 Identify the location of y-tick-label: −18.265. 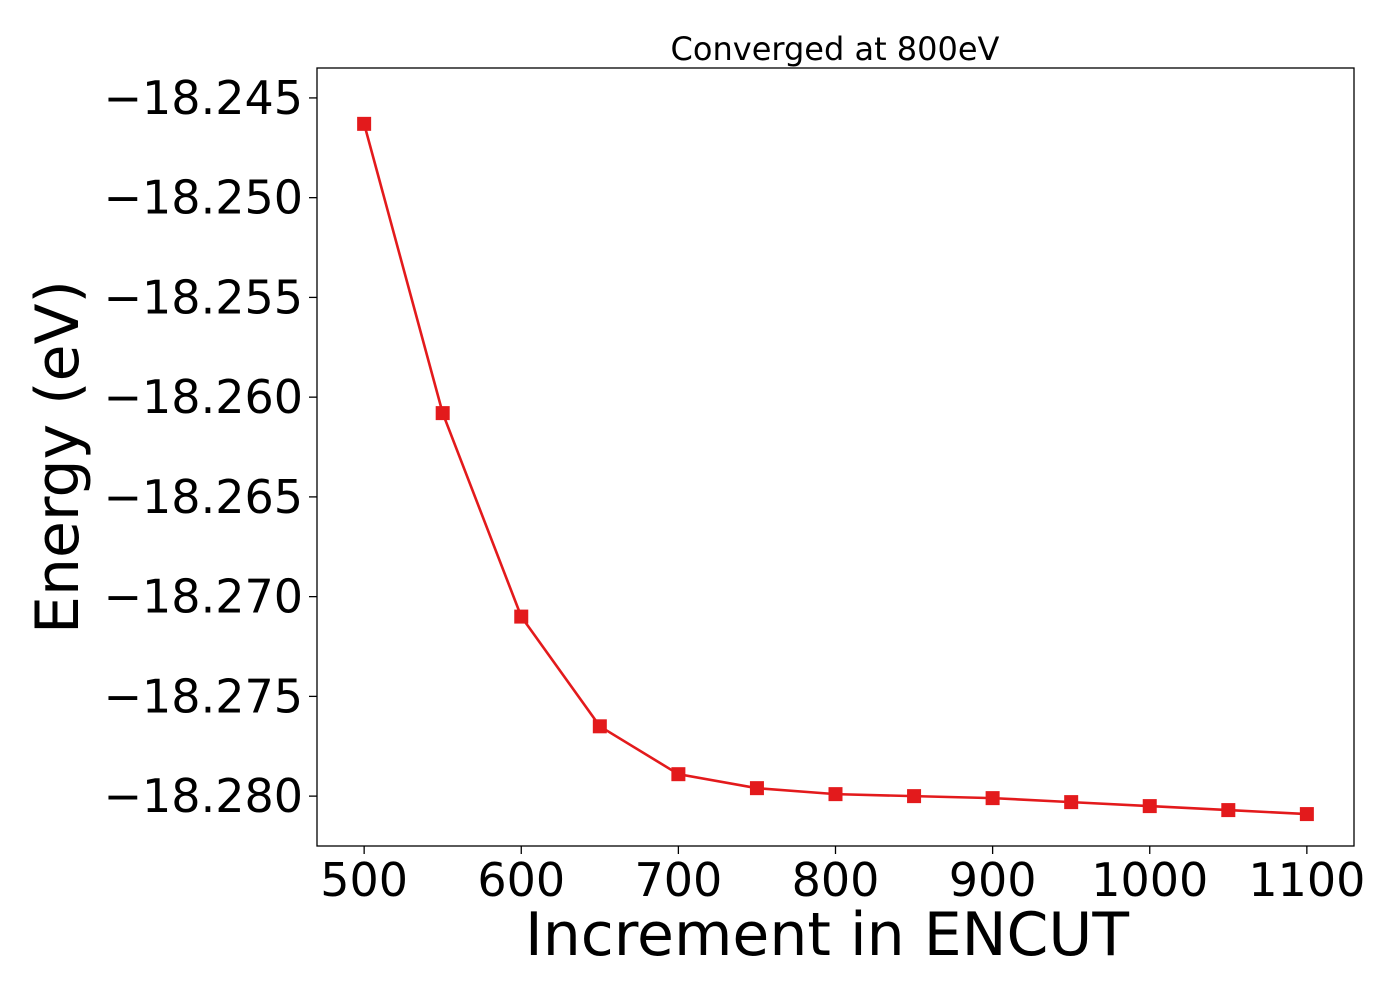
(204, 497).